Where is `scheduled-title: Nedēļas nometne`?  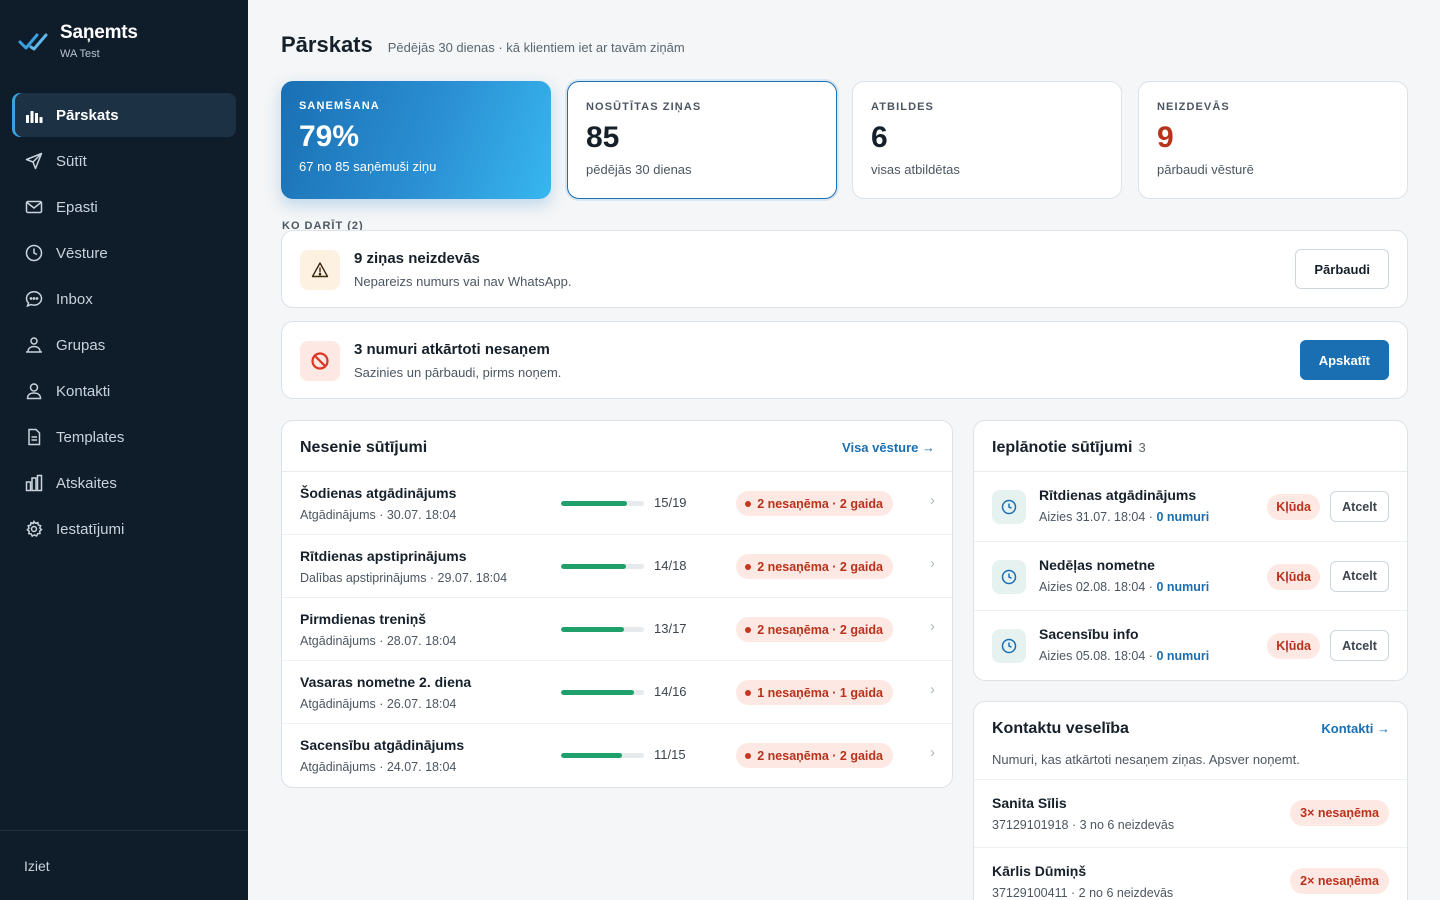
scheduled-title: Nedēļas nometne is located at coordinates (1097, 564).